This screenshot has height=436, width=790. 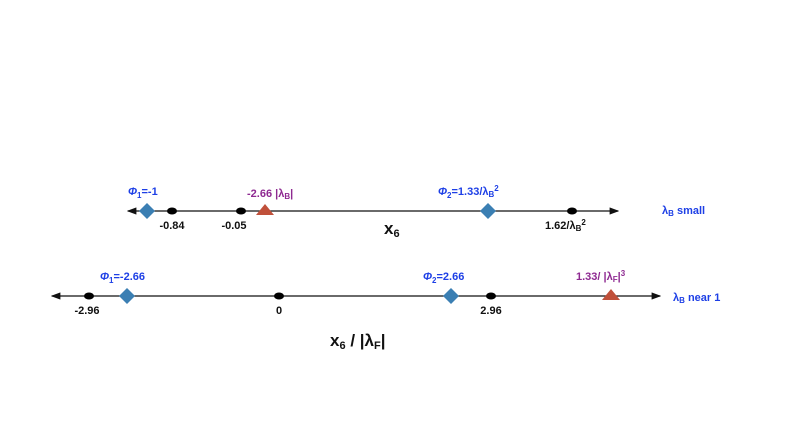 What do you see at coordinates (451, 277) in the screenshot?
I see `label-part: =2.66` at bounding box center [451, 277].